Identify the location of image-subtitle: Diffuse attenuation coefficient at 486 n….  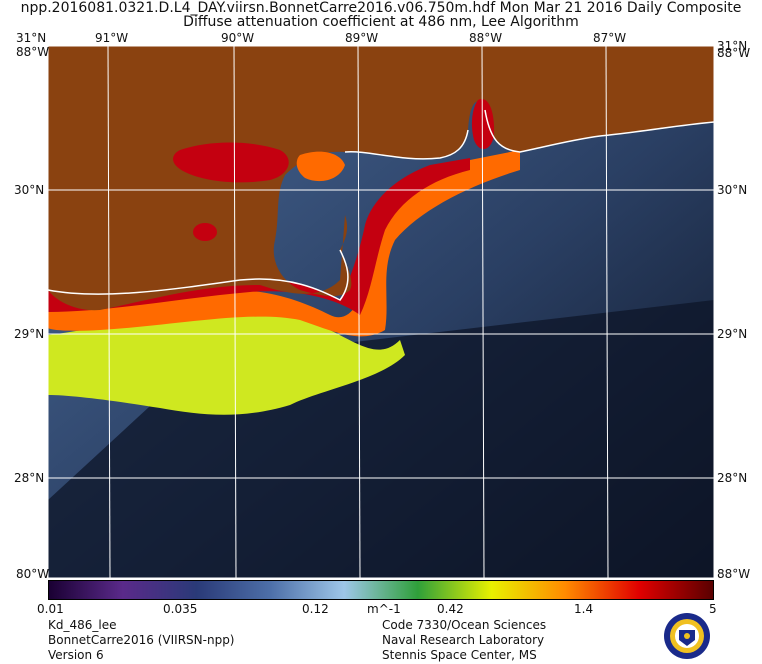
(381, 22).